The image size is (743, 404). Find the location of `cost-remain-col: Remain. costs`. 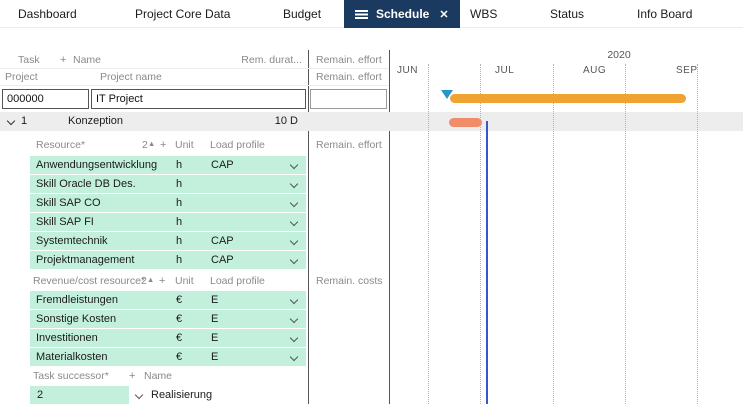

cost-remain-col: Remain. costs is located at coordinates (349, 281).